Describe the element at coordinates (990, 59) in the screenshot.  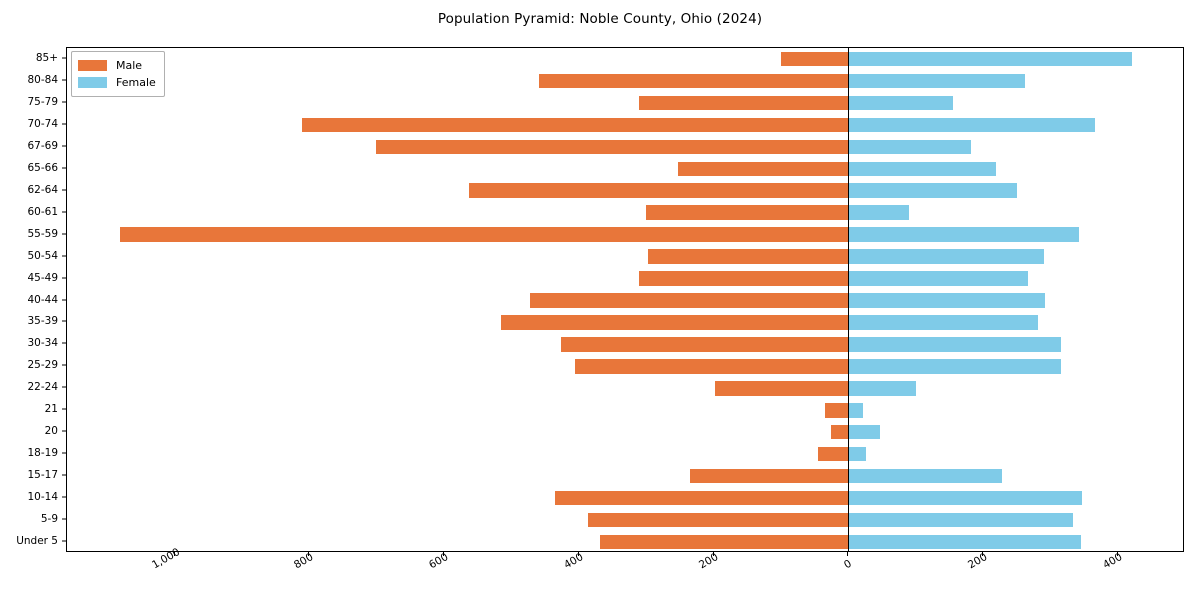
I see `bar-female-85-` at that location.